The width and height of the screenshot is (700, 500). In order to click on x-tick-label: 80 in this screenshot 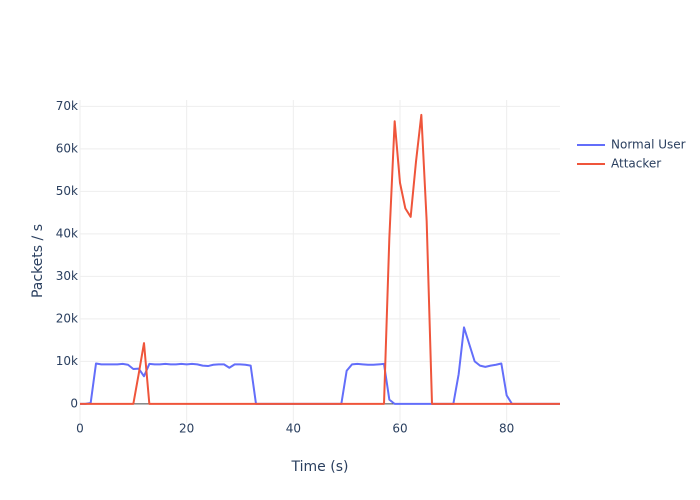, I will do `click(506, 429)`.